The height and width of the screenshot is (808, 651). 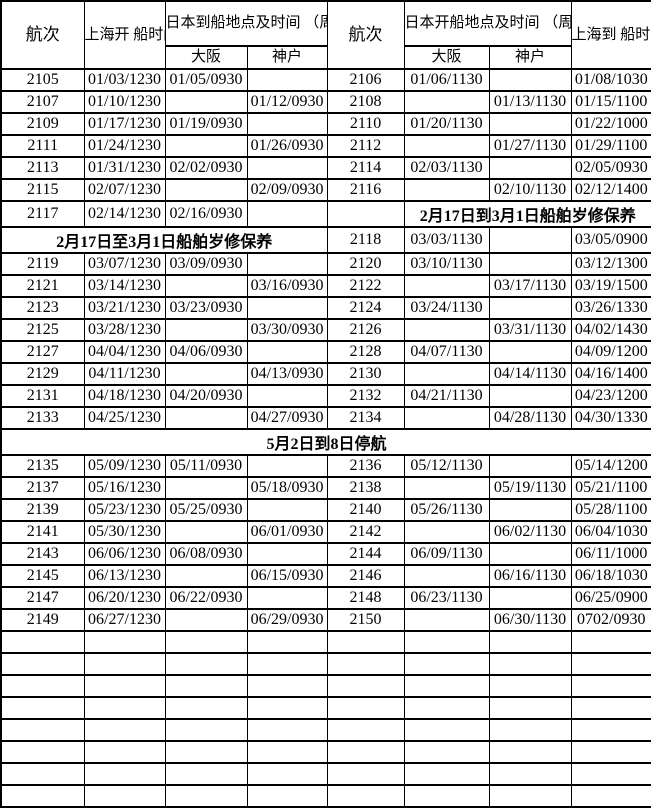 What do you see at coordinates (42, 532) in the screenshot?
I see `schedule-cell: 2141` at bounding box center [42, 532].